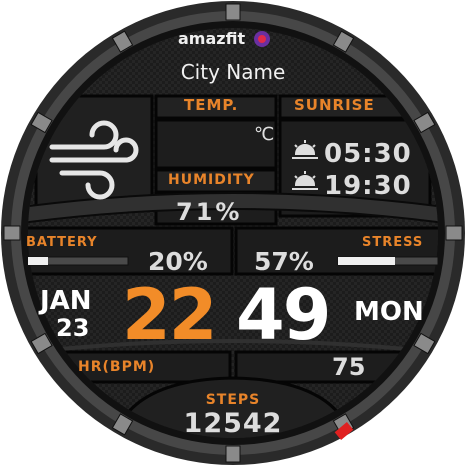  What do you see at coordinates (284, 261) in the screenshot?
I see `stress-value: 57%` at bounding box center [284, 261].